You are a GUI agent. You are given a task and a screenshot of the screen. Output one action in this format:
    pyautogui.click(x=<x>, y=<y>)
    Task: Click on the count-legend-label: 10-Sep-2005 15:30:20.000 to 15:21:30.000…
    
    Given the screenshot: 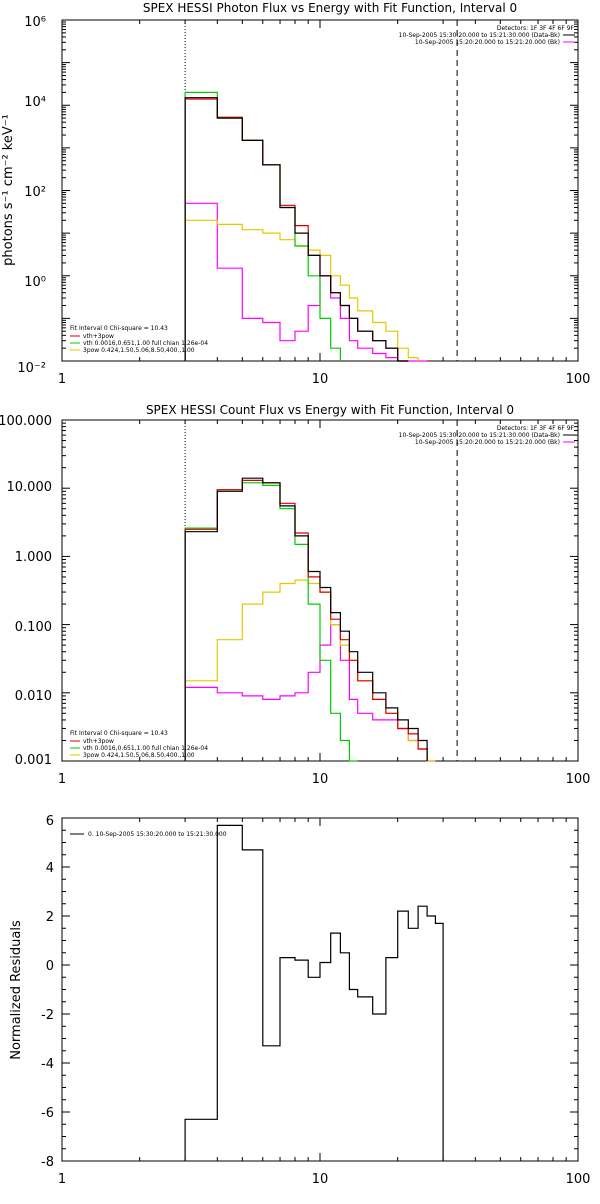 What is the action you would take?
    pyautogui.click(x=479, y=435)
    